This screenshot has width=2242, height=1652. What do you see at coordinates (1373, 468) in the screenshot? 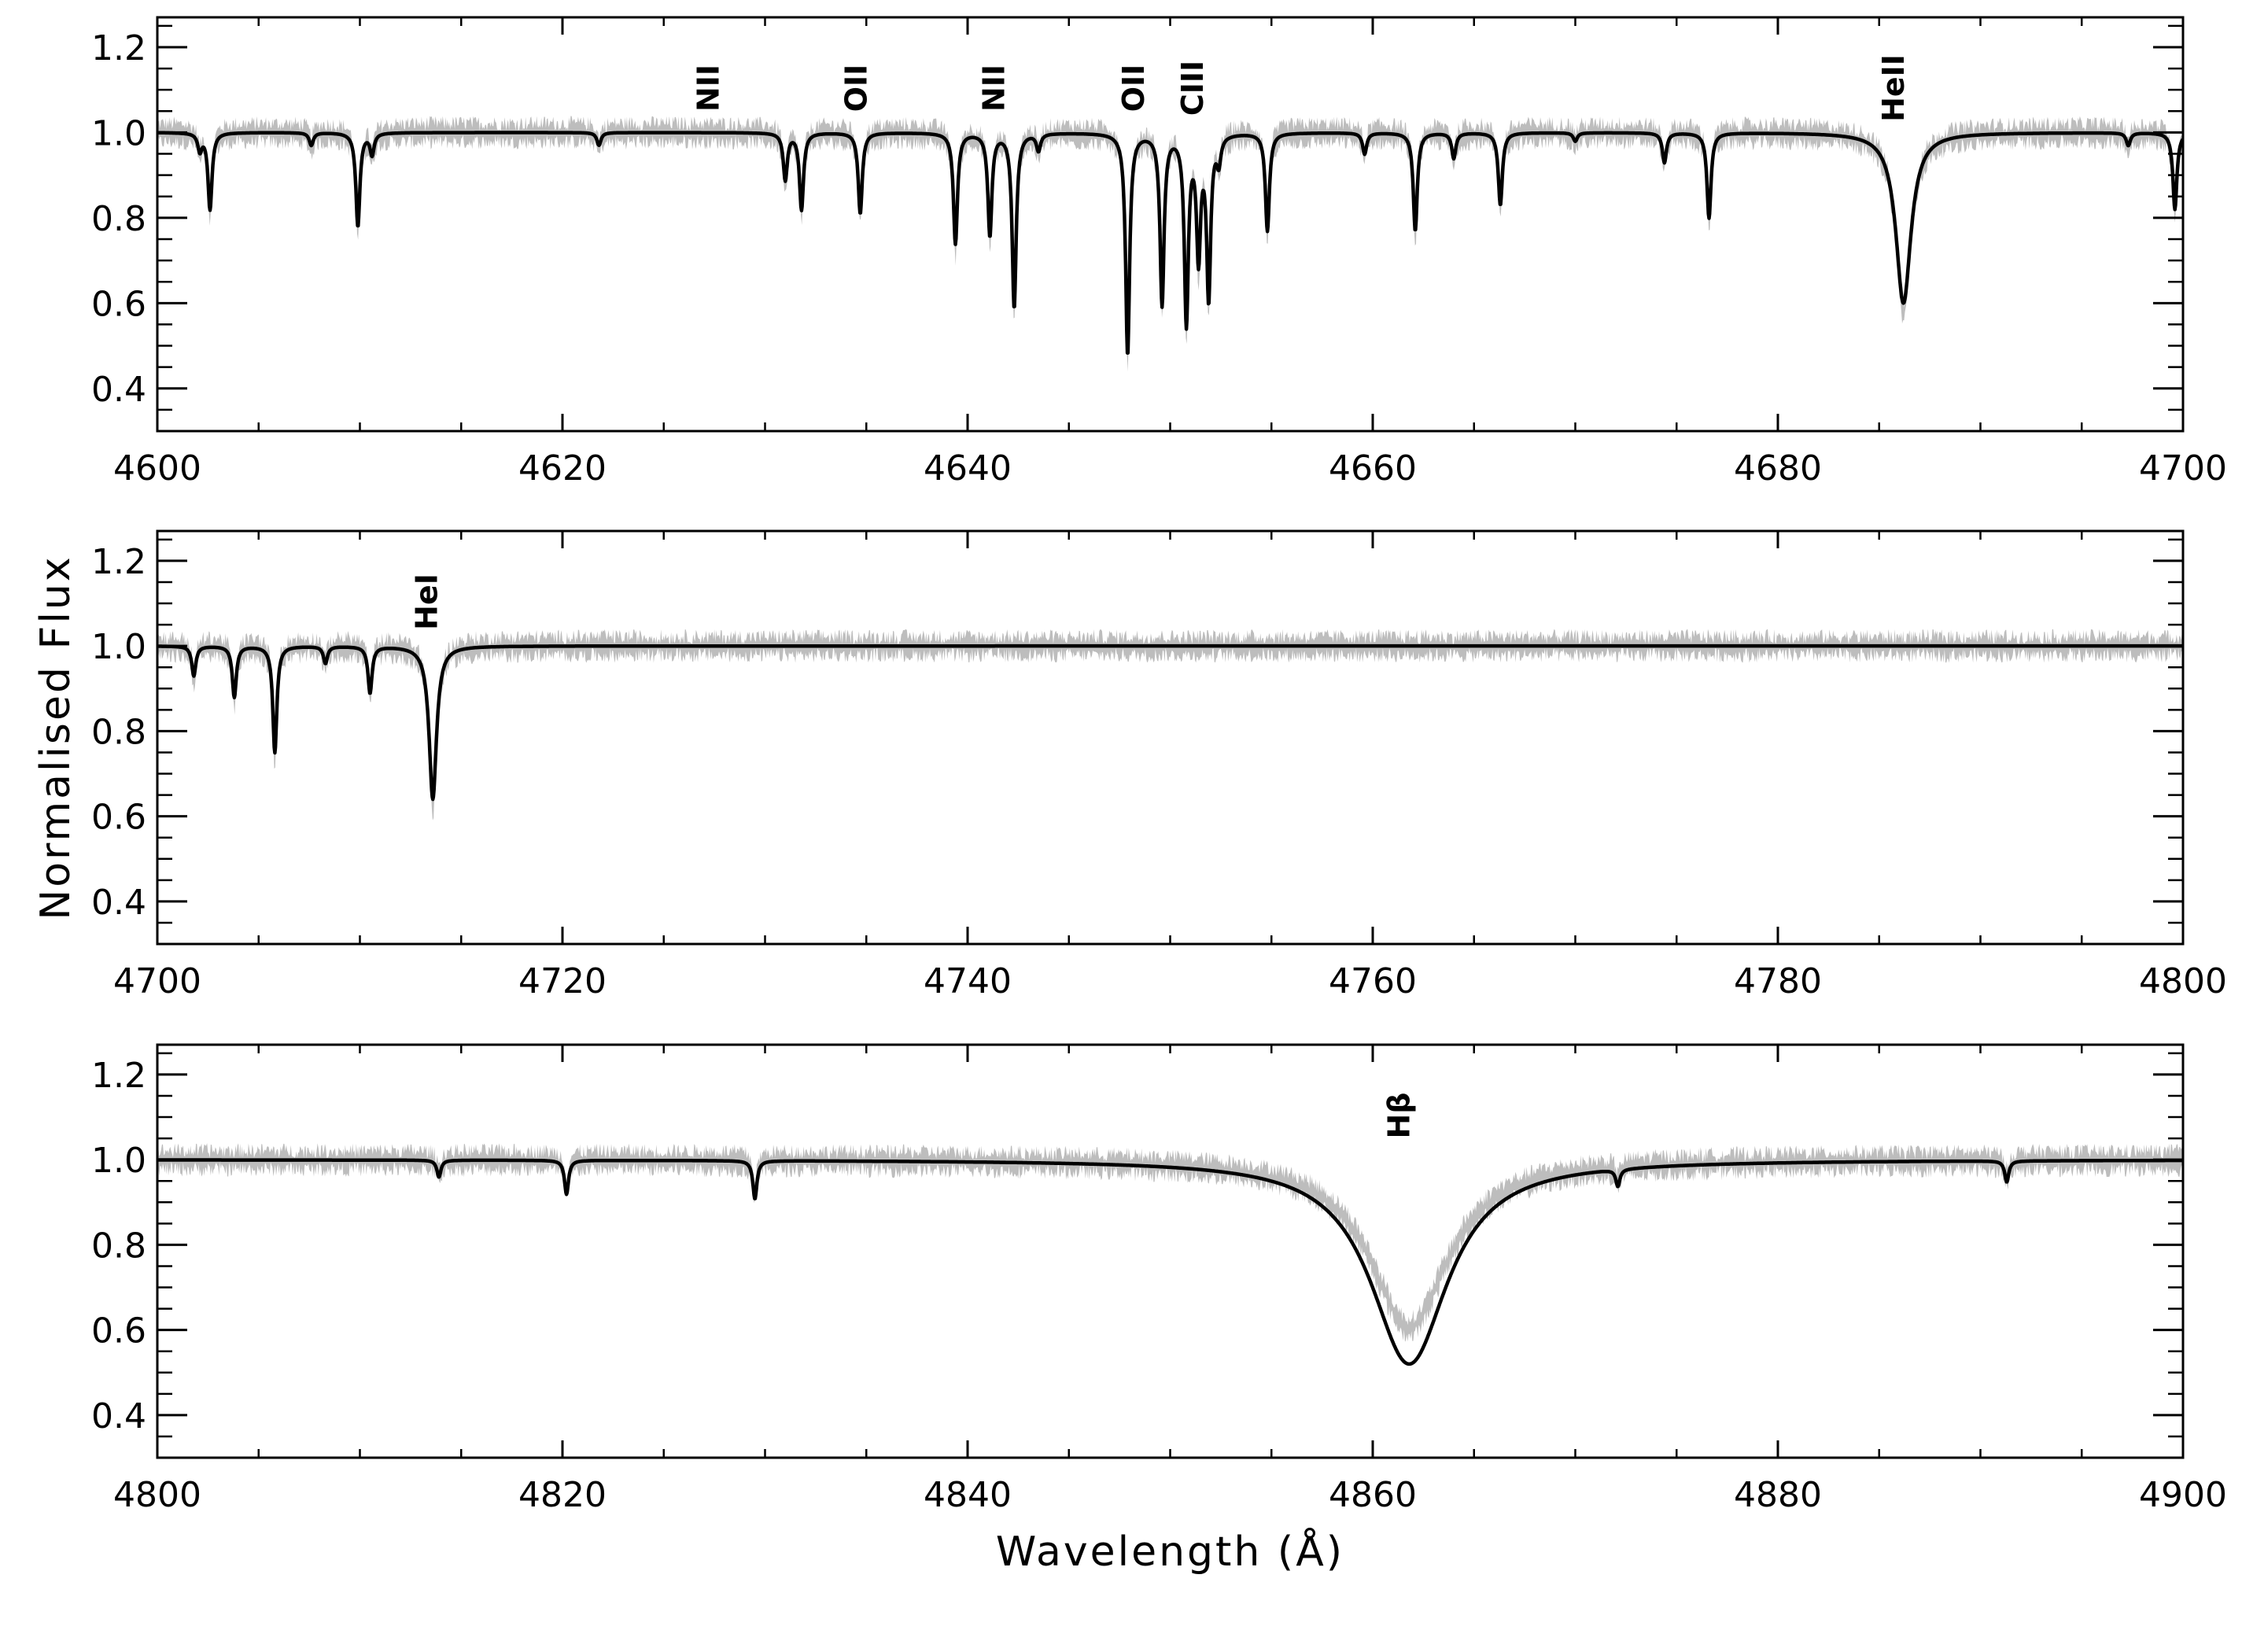
I see `x-tick-label: 4660` at bounding box center [1373, 468].